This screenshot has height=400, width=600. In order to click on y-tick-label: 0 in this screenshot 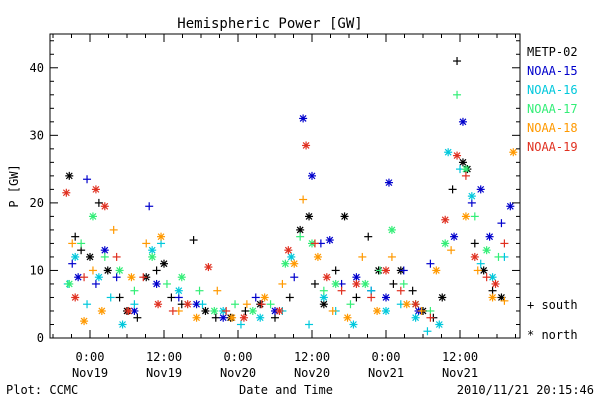, I will do `click(40, 338)`.